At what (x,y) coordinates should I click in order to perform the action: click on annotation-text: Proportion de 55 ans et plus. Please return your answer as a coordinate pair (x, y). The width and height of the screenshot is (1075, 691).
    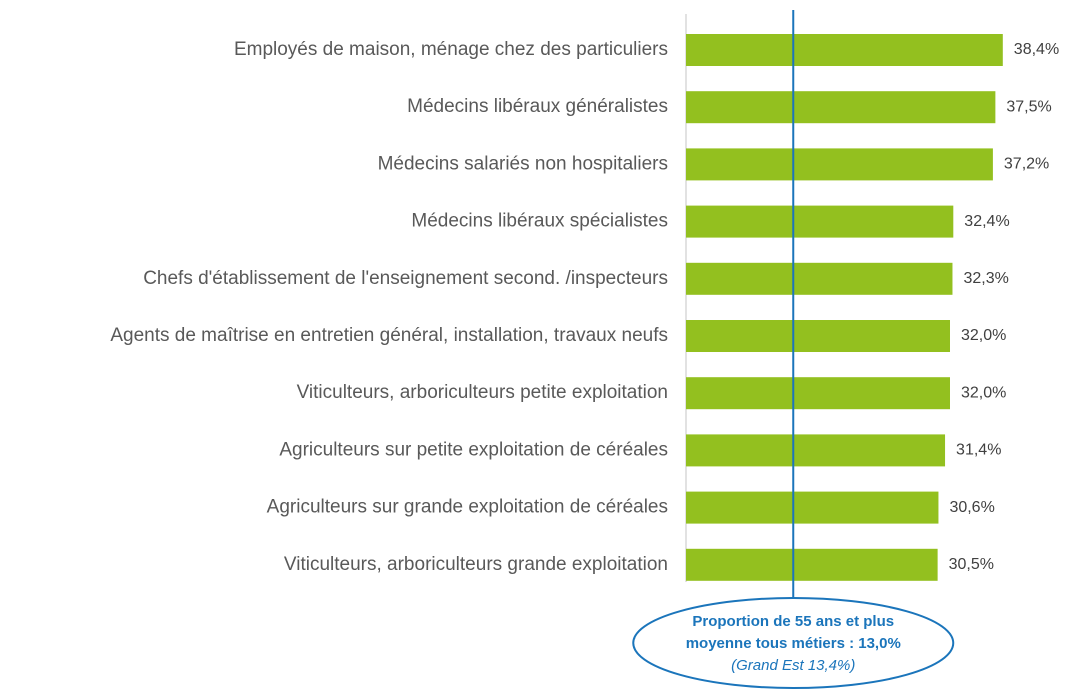
    Looking at the image, I should click on (793, 621).